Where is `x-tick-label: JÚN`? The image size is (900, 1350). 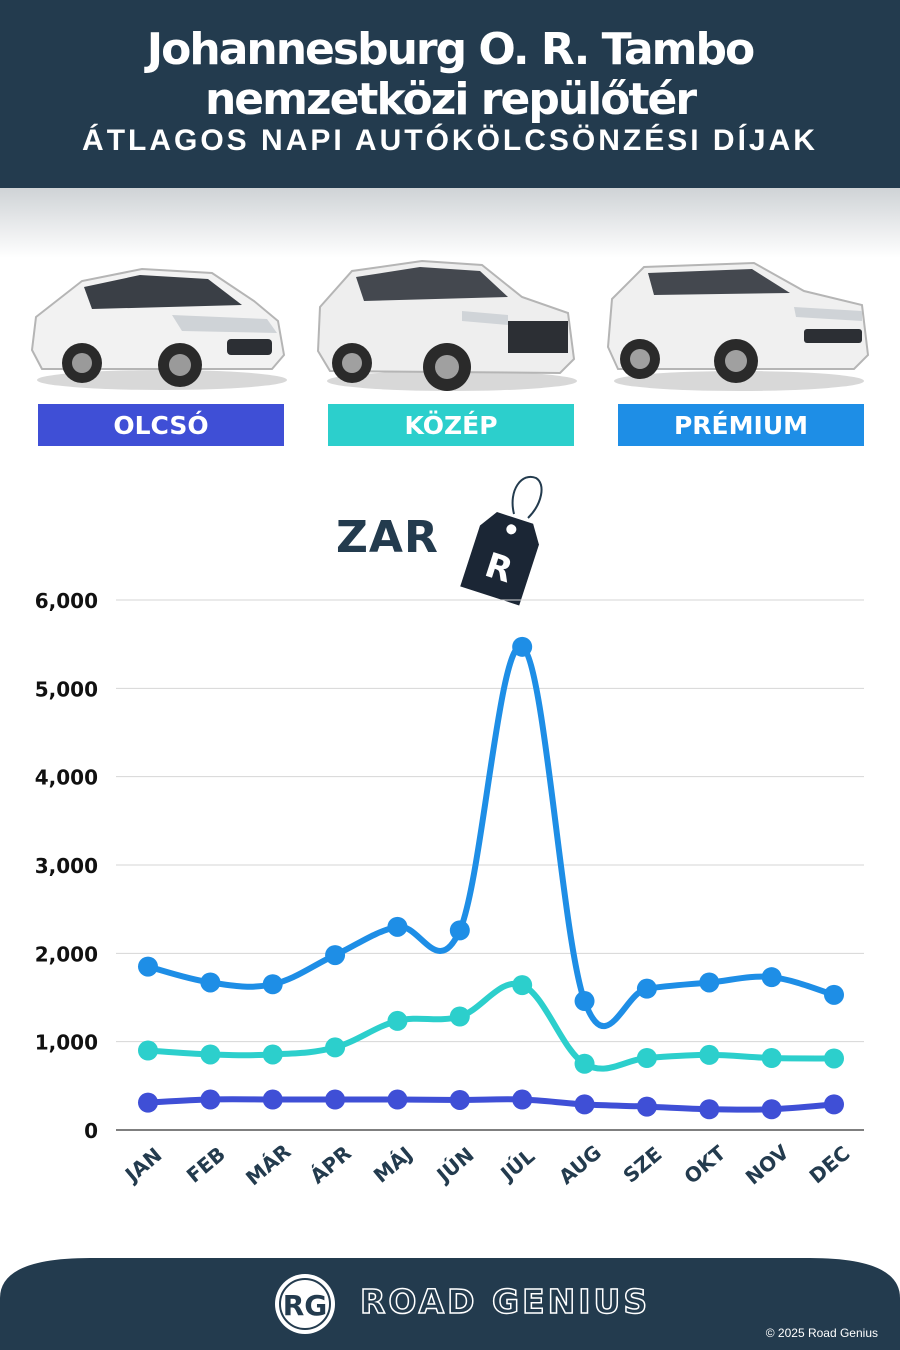 x-tick-label: JÚN is located at coordinates (455, 1165).